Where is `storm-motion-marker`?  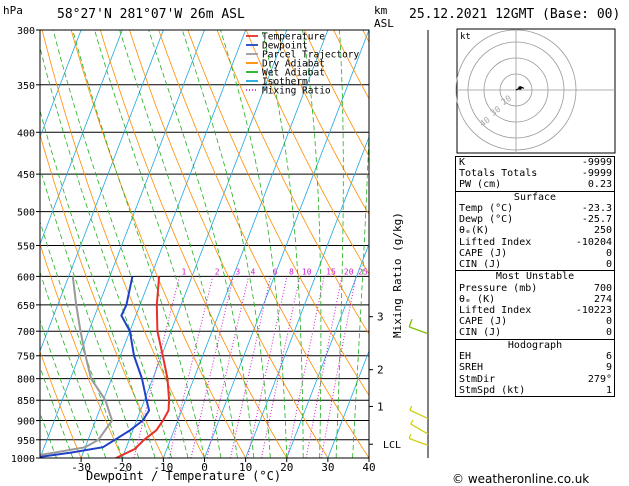 storm-motion-marker is located at coordinates (520, 88).